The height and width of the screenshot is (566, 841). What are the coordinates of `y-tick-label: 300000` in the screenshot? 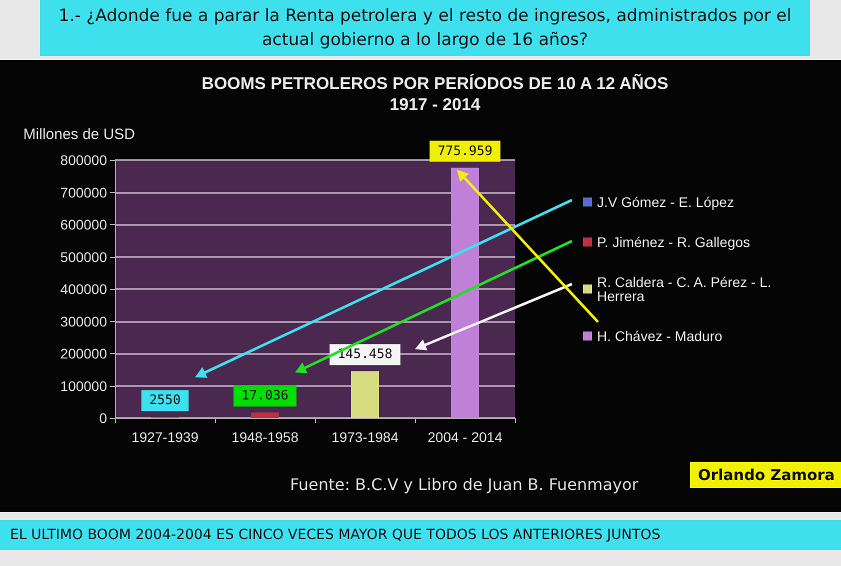 It's located at (84, 321).